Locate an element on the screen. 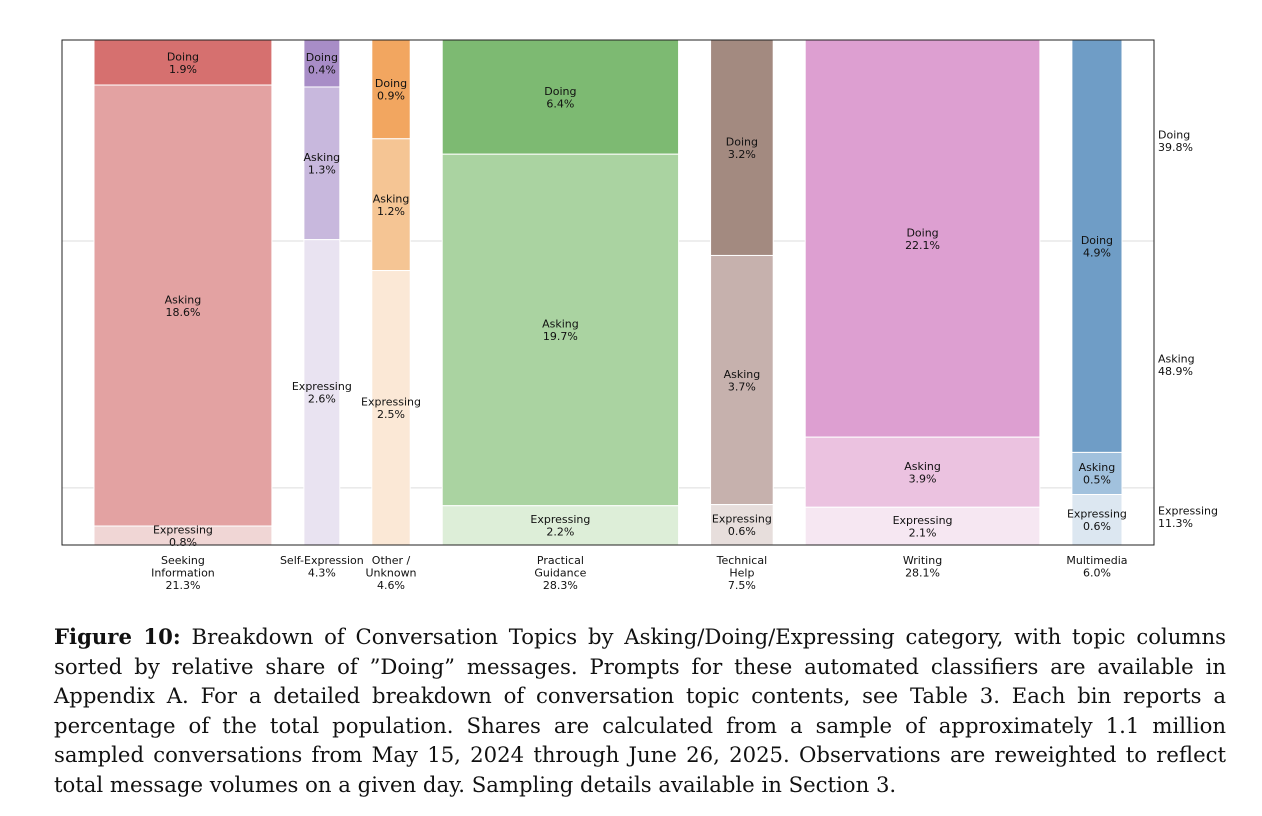  label-writing-doing: Doing 22.1% is located at coordinates (922, 239).